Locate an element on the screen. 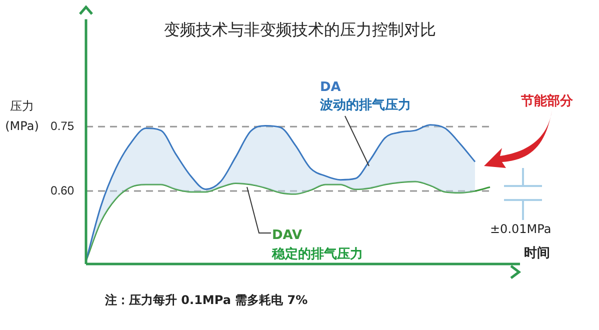 The height and width of the screenshot is (330, 599). x-axis-title: 时间 is located at coordinates (537, 253).